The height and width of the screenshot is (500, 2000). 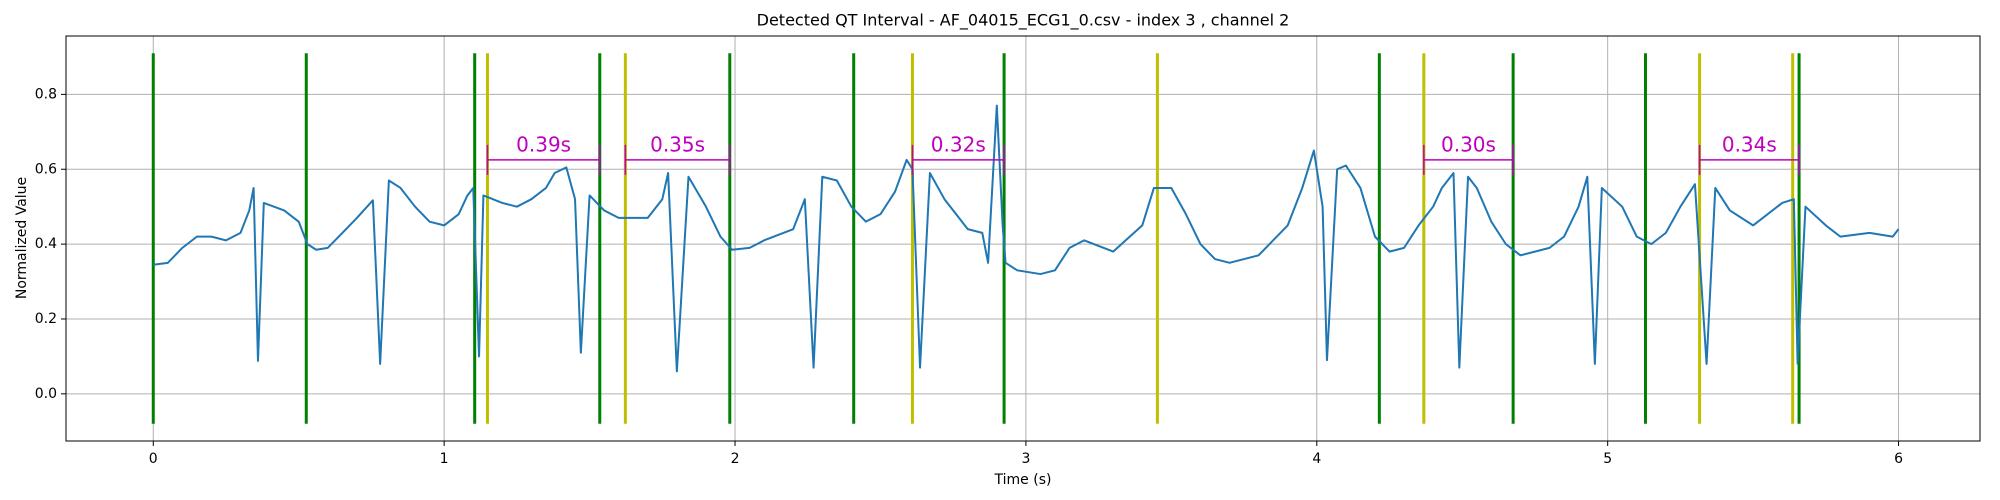 What do you see at coordinates (444, 459) in the screenshot?
I see `x-tick-label: 1` at bounding box center [444, 459].